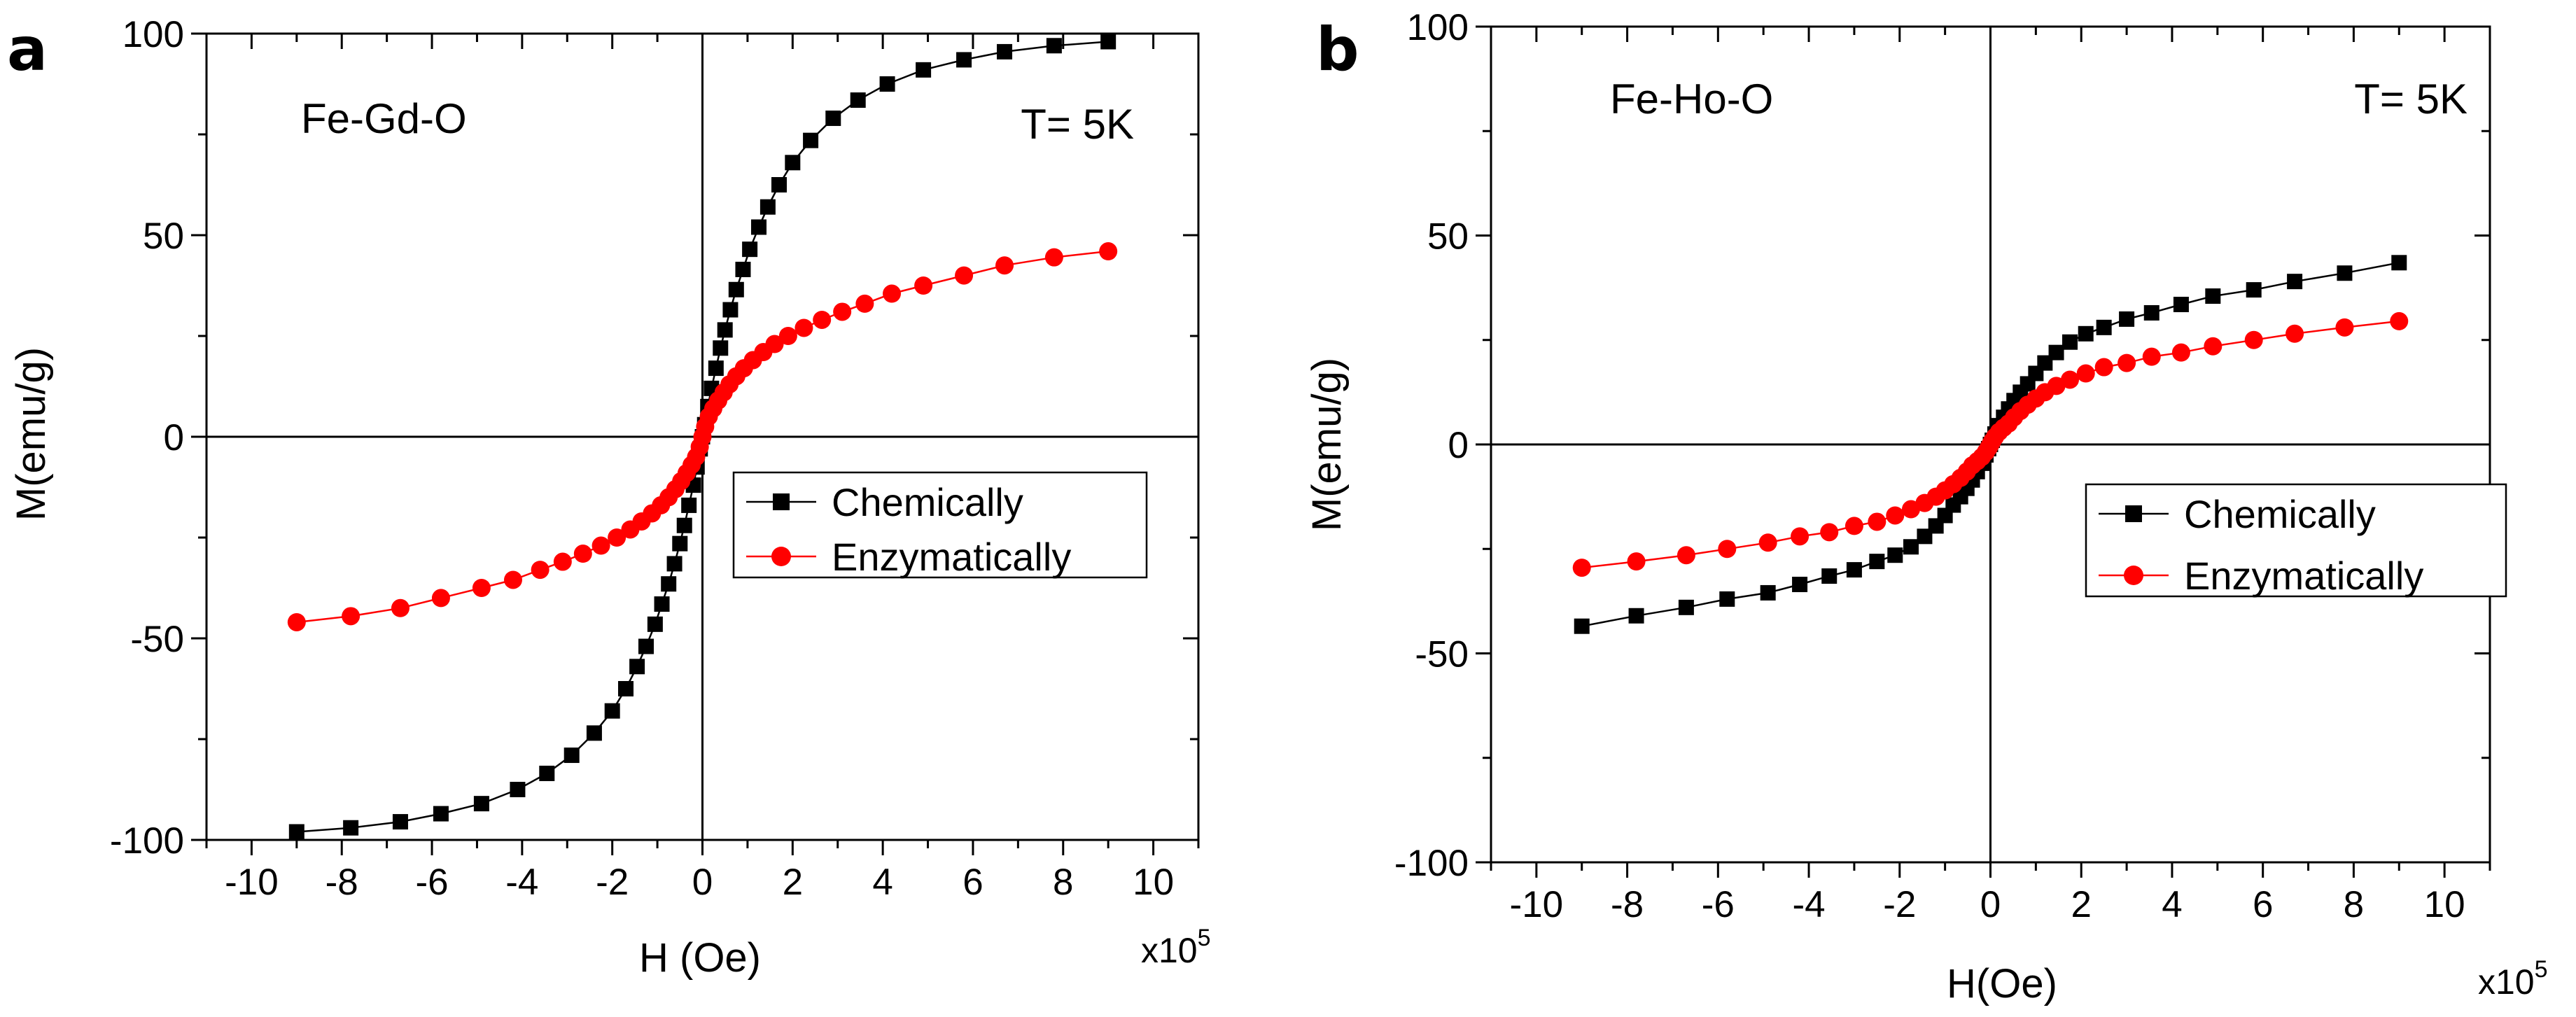  What do you see at coordinates (2133, 575) in the screenshot?
I see `legend-circle-marker` at bounding box center [2133, 575].